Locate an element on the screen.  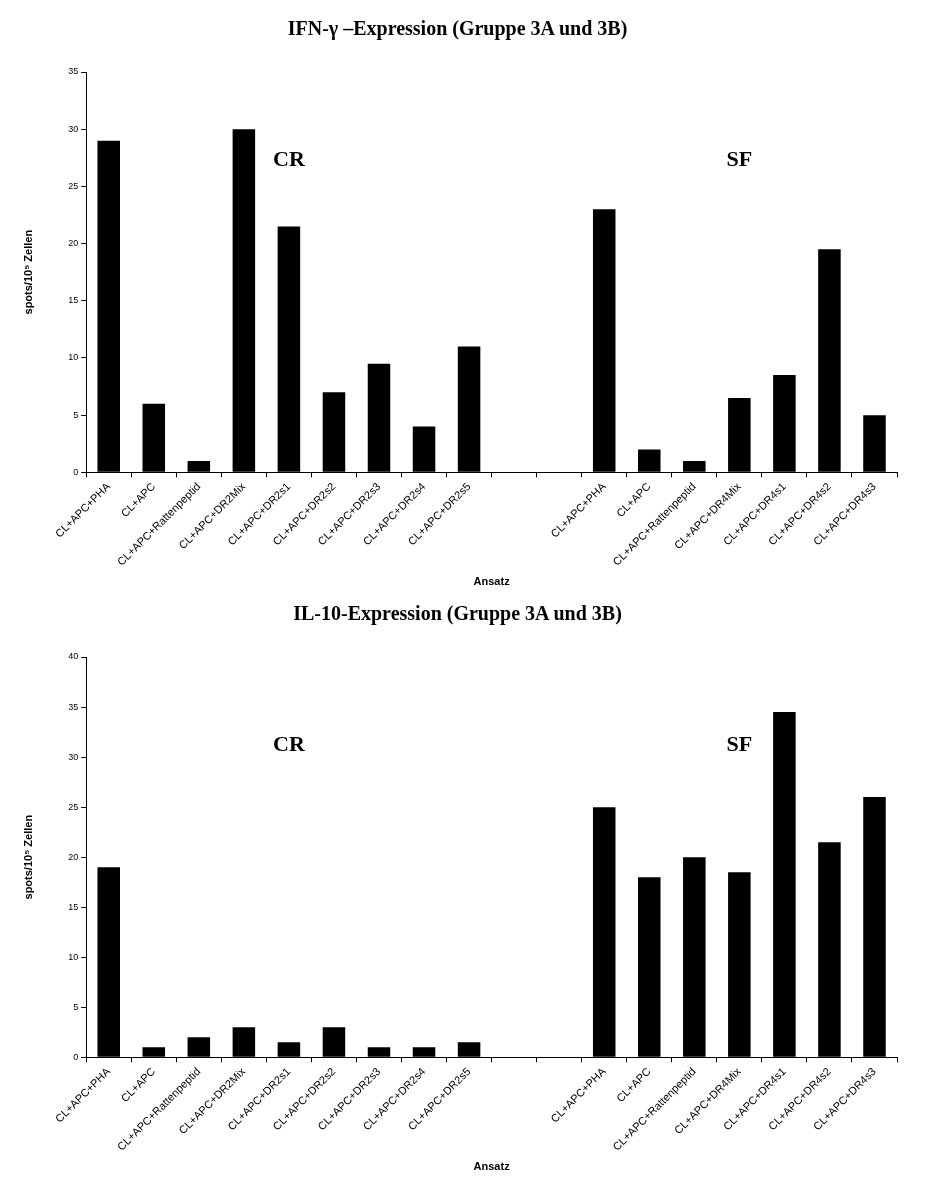
chart-title: IFN-γ –Expression (Gruppe 3A und 3B) is located at coordinates (457, 29).